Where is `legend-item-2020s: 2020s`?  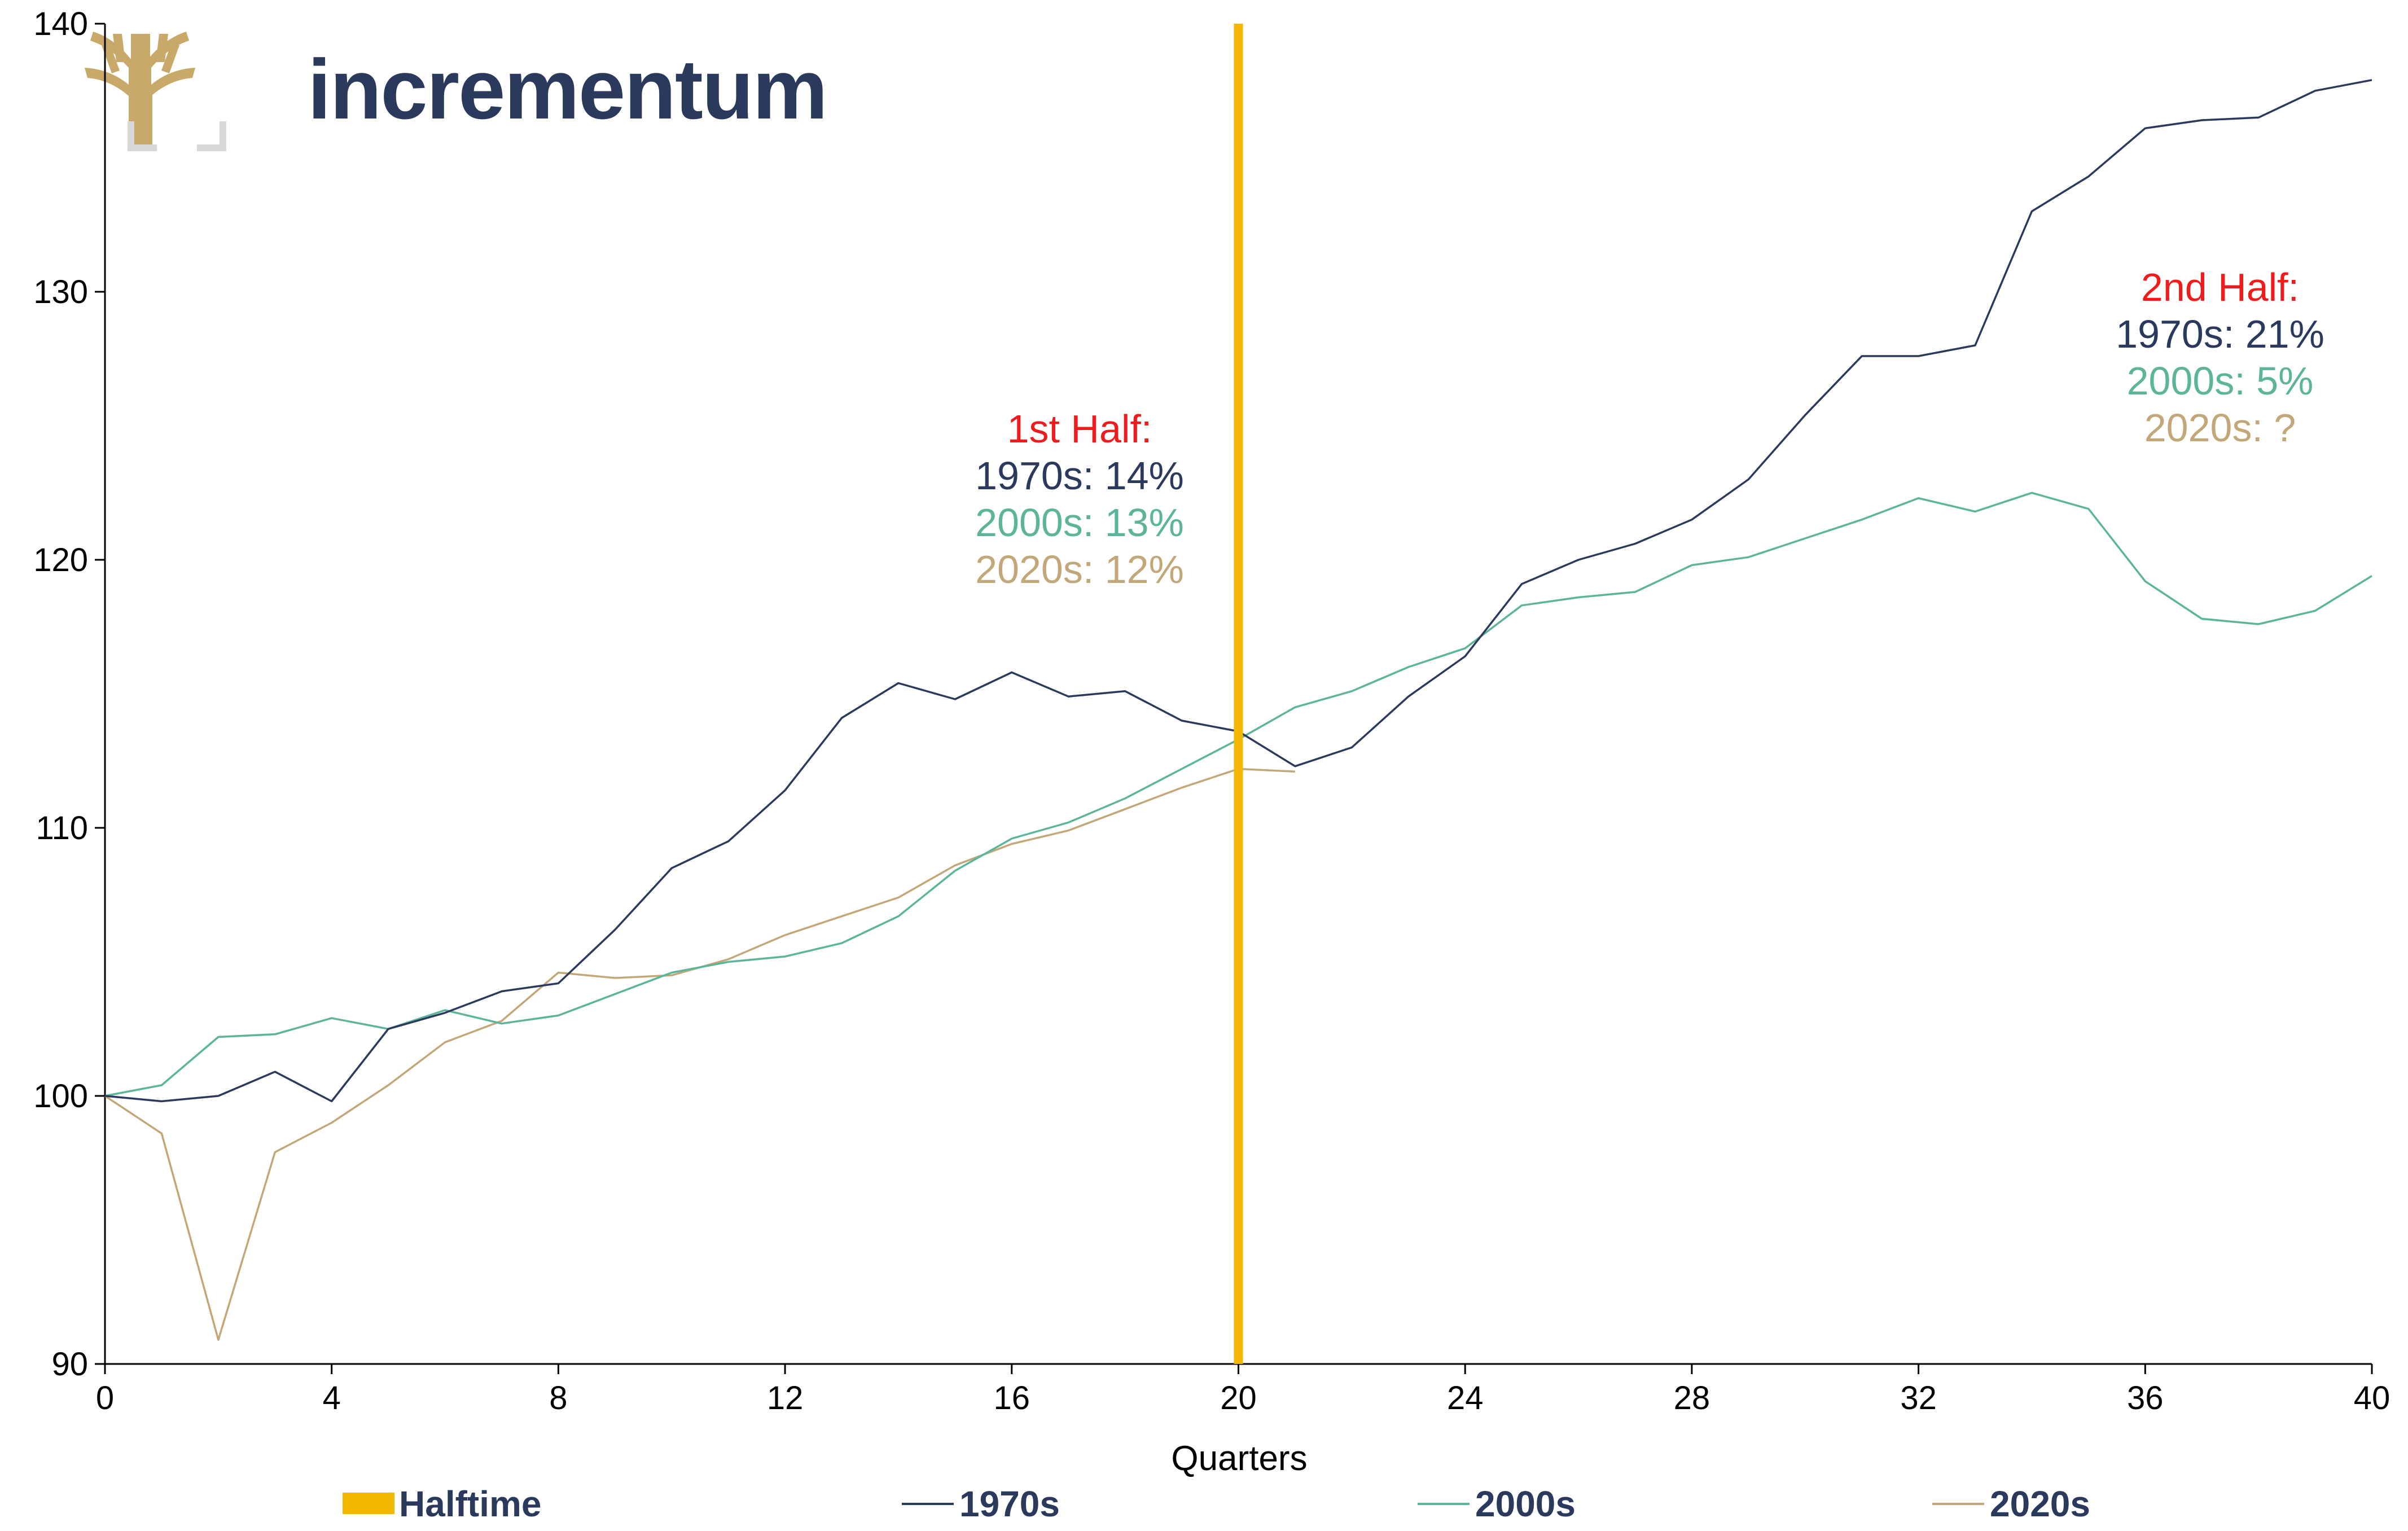 legend-item-2020s: 2020s is located at coordinates (2011, 1504).